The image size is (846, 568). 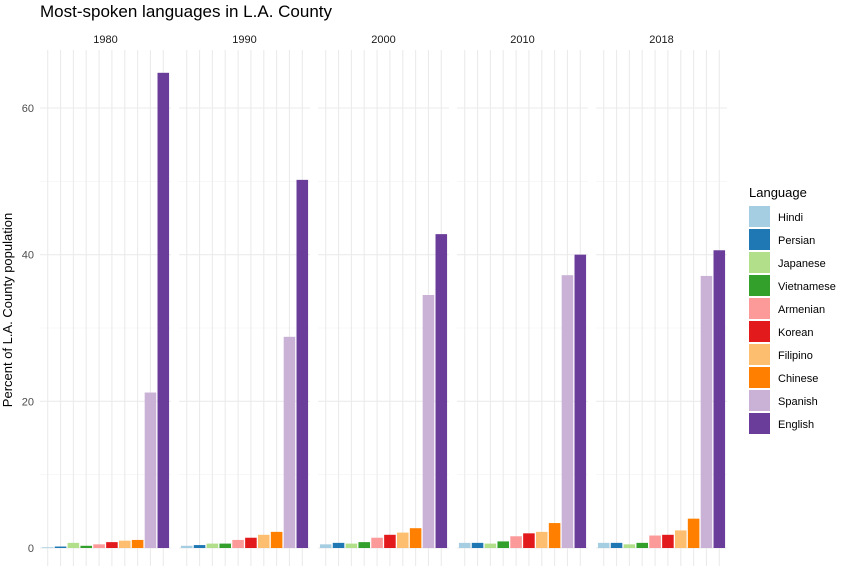 What do you see at coordinates (798, 402) in the screenshot?
I see `legend-label: Spanish` at bounding box center [798, 402].